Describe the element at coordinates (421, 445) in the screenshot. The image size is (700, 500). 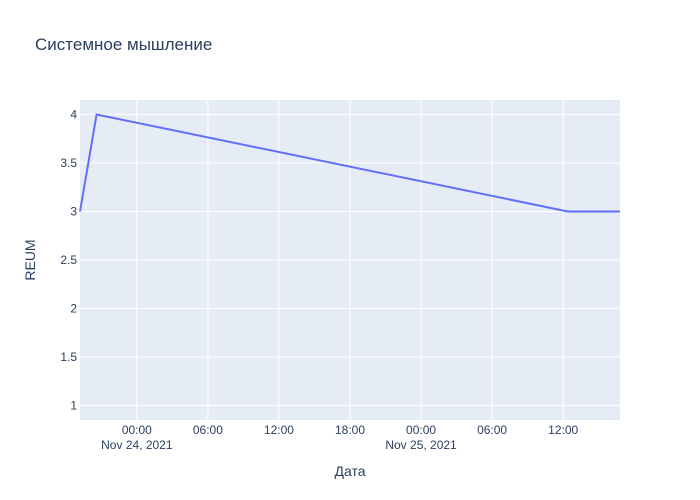
I see `x-tick-date-label: Nov 25, 2021` at that location.